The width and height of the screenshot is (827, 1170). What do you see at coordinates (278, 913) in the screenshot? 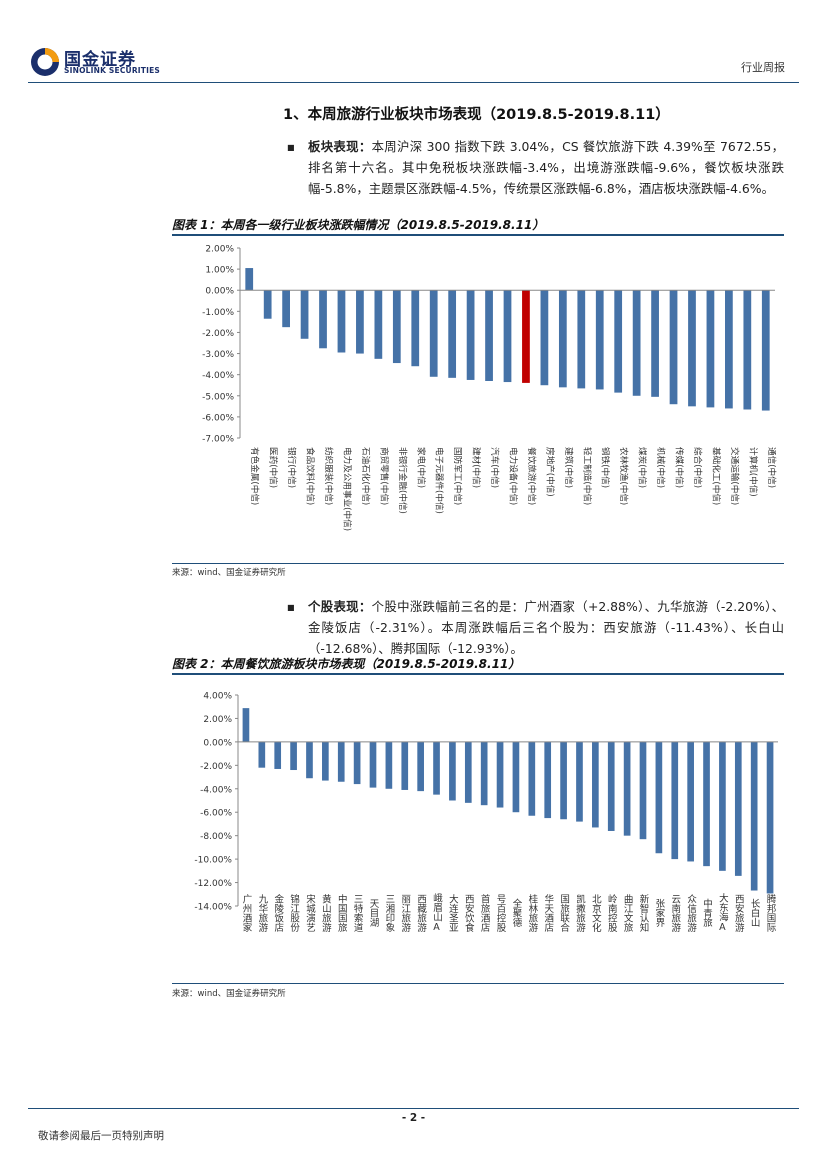
I see `x-tick-label: 金陵饭店` at bounding box center [278, 913].